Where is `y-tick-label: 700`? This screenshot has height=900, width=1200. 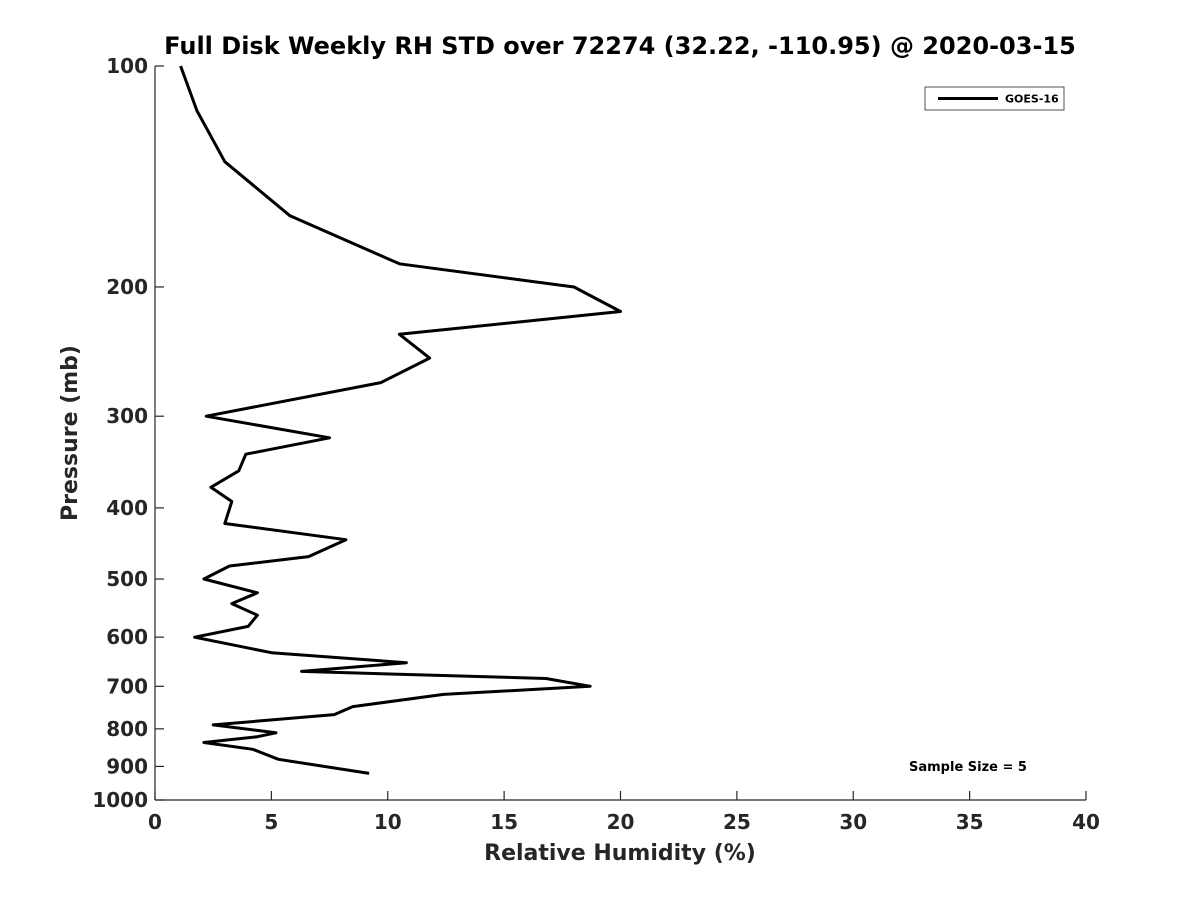 y-tick-label: 700 is located at coordinates (127, 686).